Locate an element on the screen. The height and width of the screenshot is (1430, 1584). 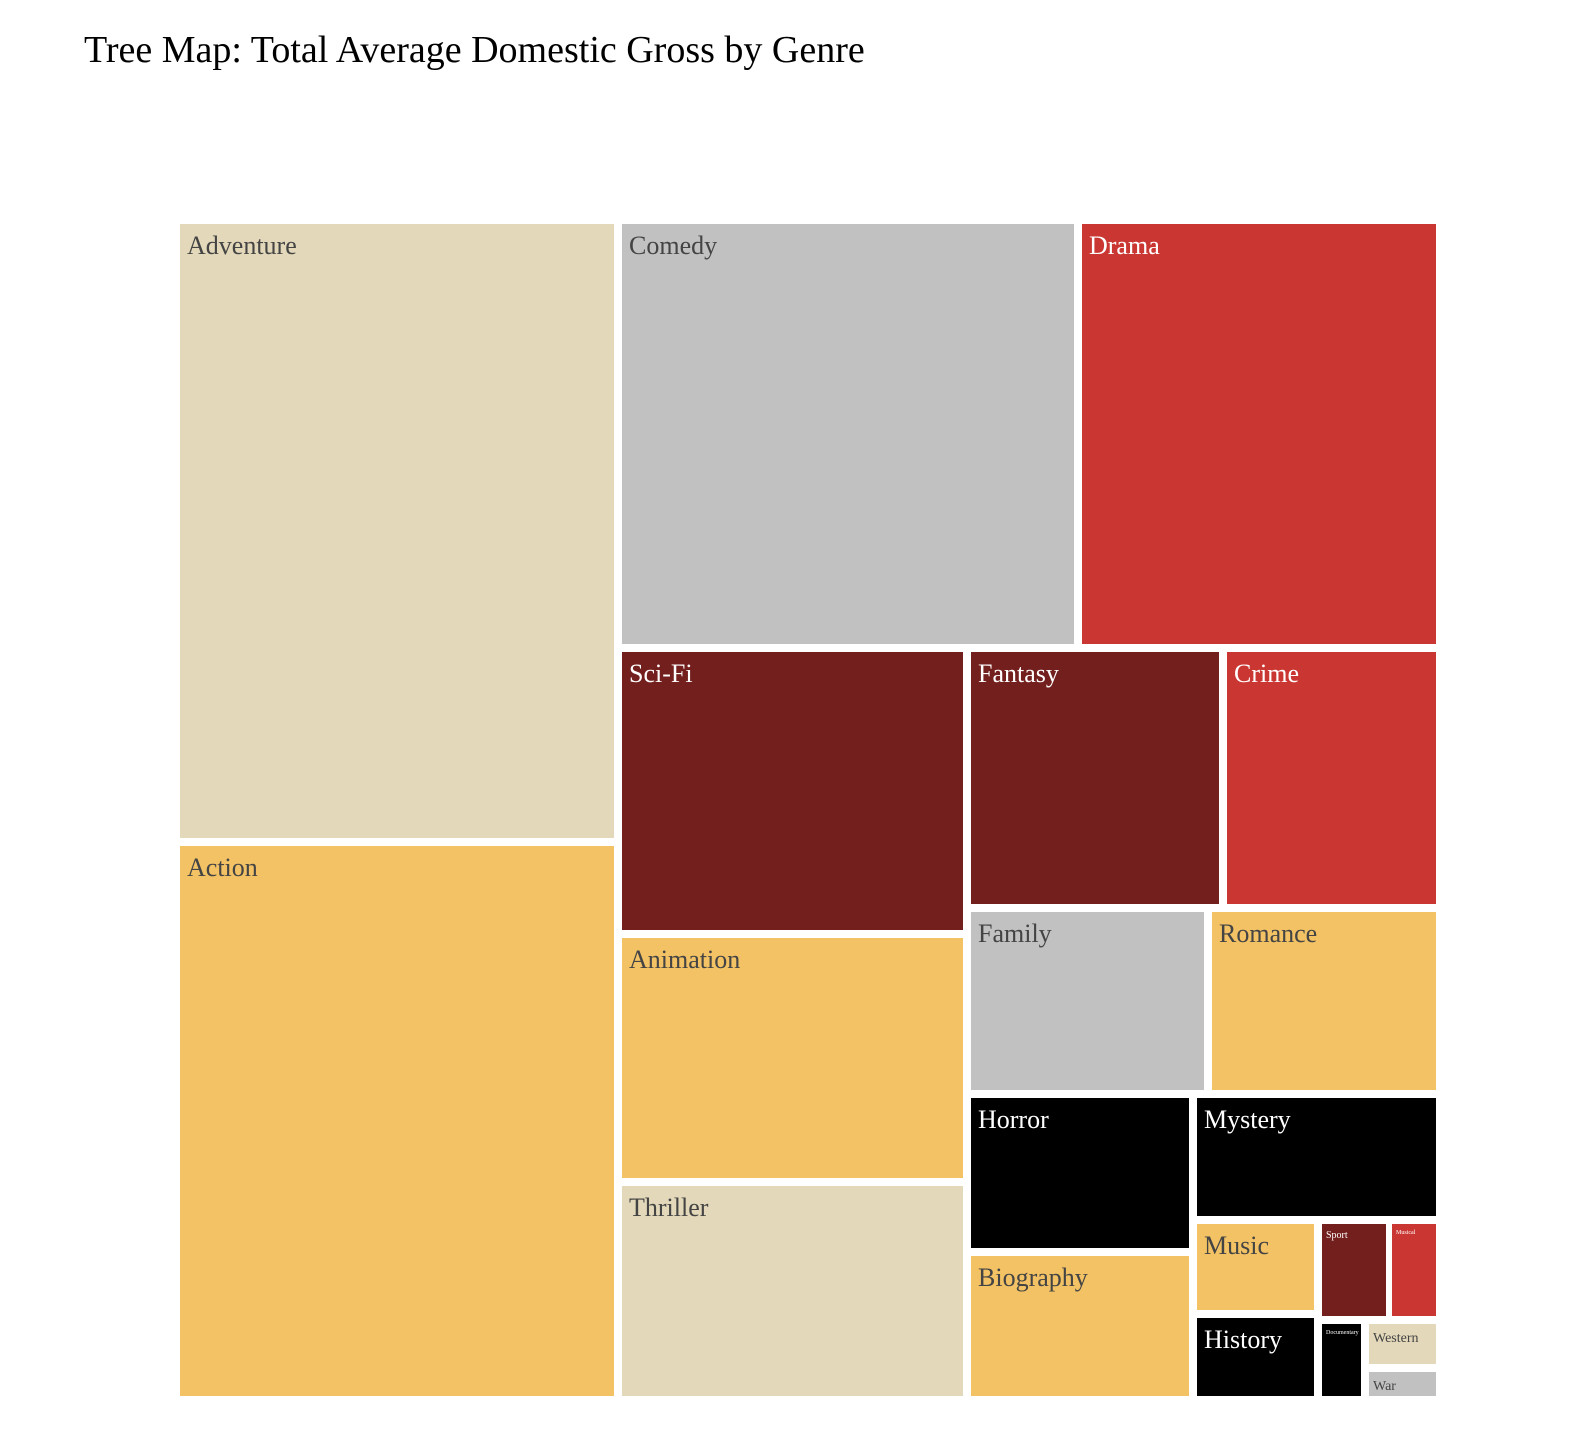
tile-label-animation: Animation is located at coordinates (684, 959).